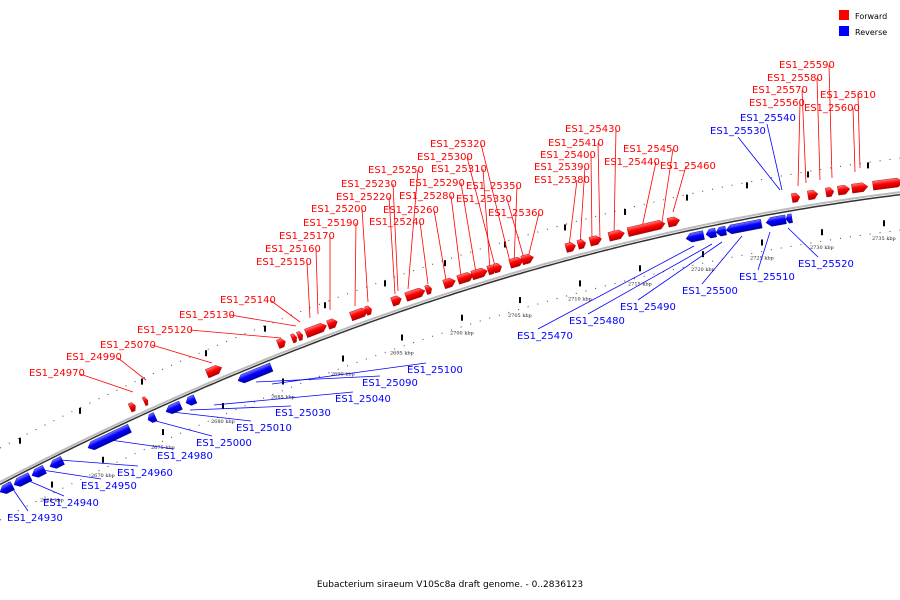  What do you see at coordinates (562, 167) in the screenshot?
I see `forward-gene-label: ES1_25390` at bounding box center [562, 167].